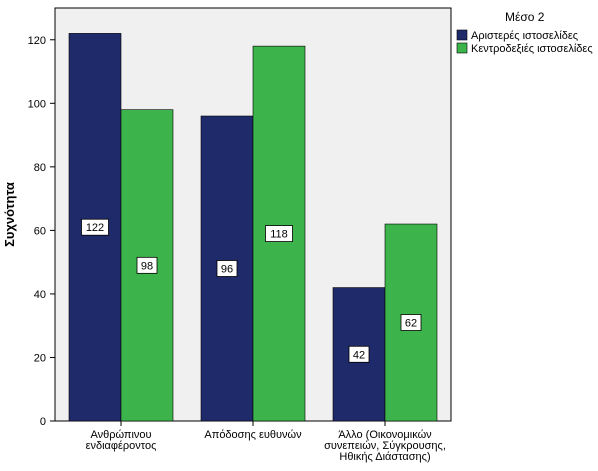 The image size is (598, 471). I want to click on legend-title: Μέσο 2, so click(525, 17).